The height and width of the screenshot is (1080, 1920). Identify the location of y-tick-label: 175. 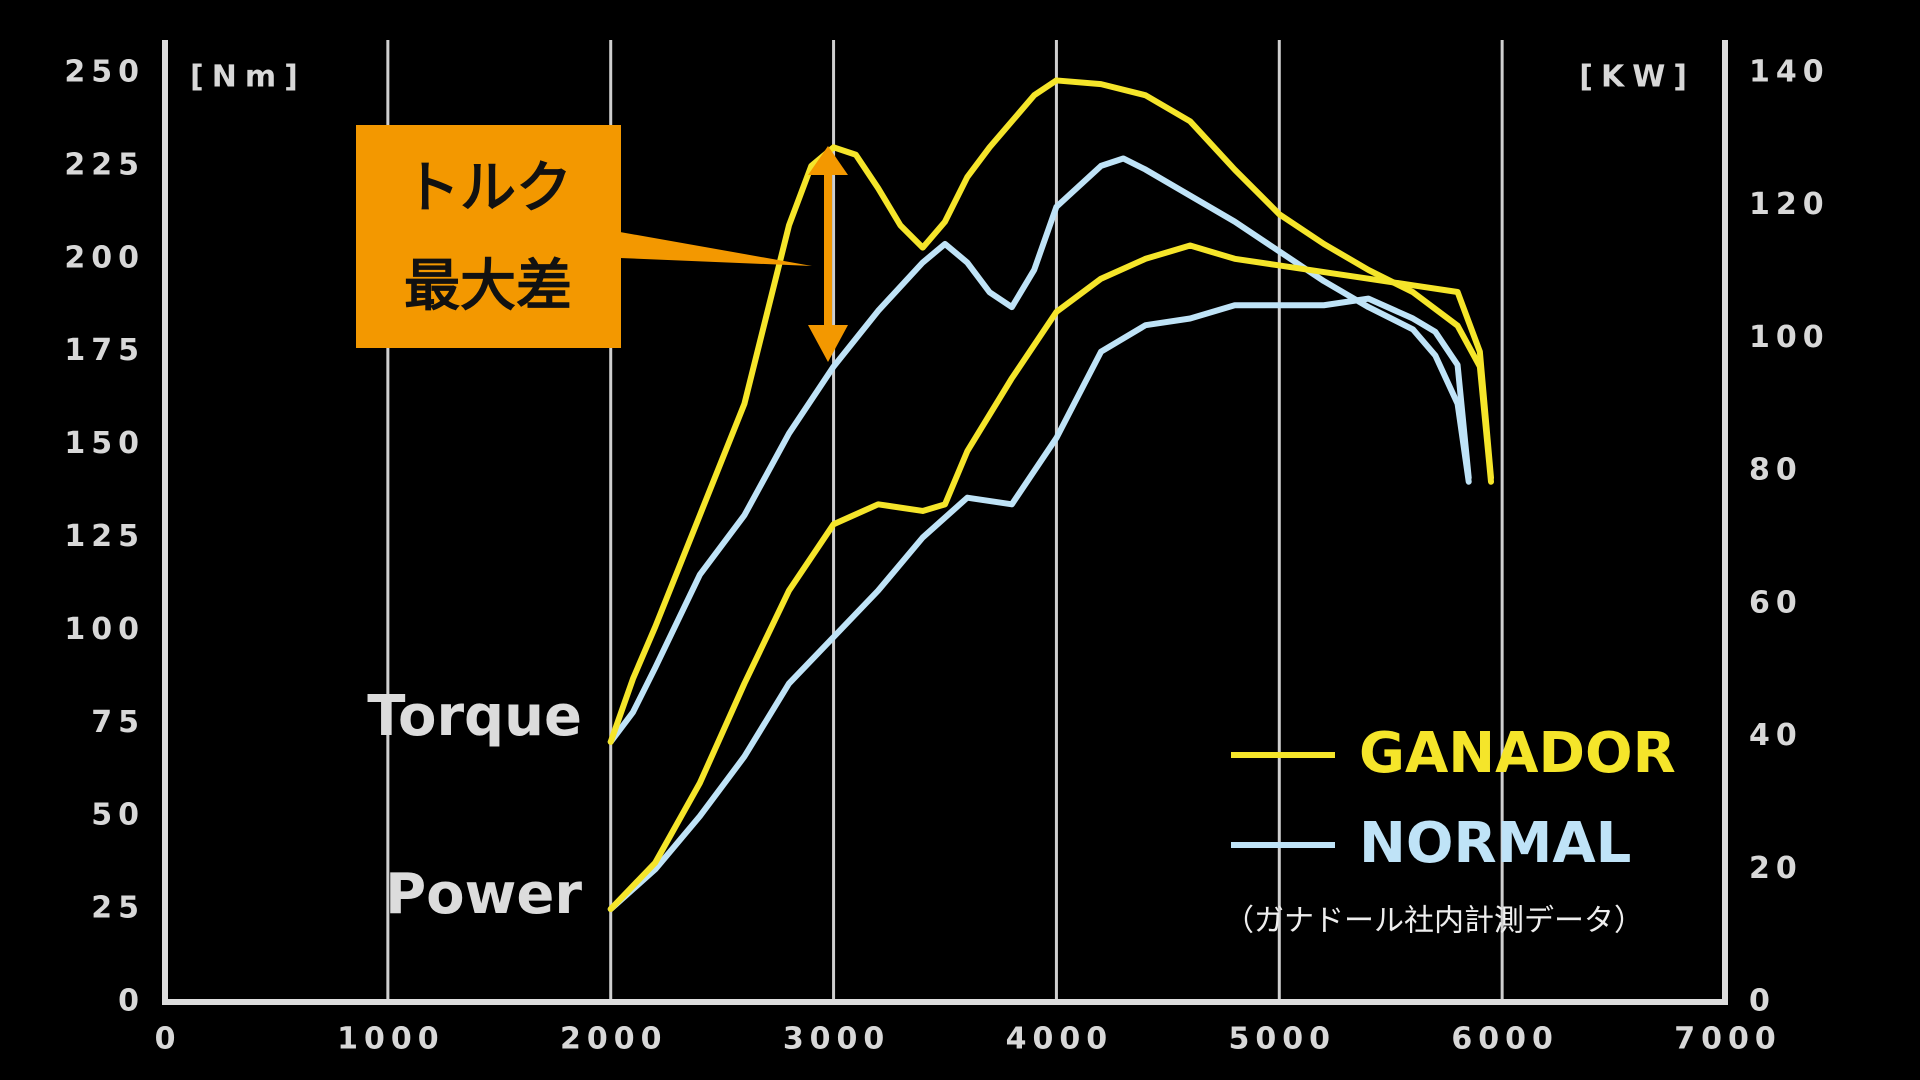
(104, 350).